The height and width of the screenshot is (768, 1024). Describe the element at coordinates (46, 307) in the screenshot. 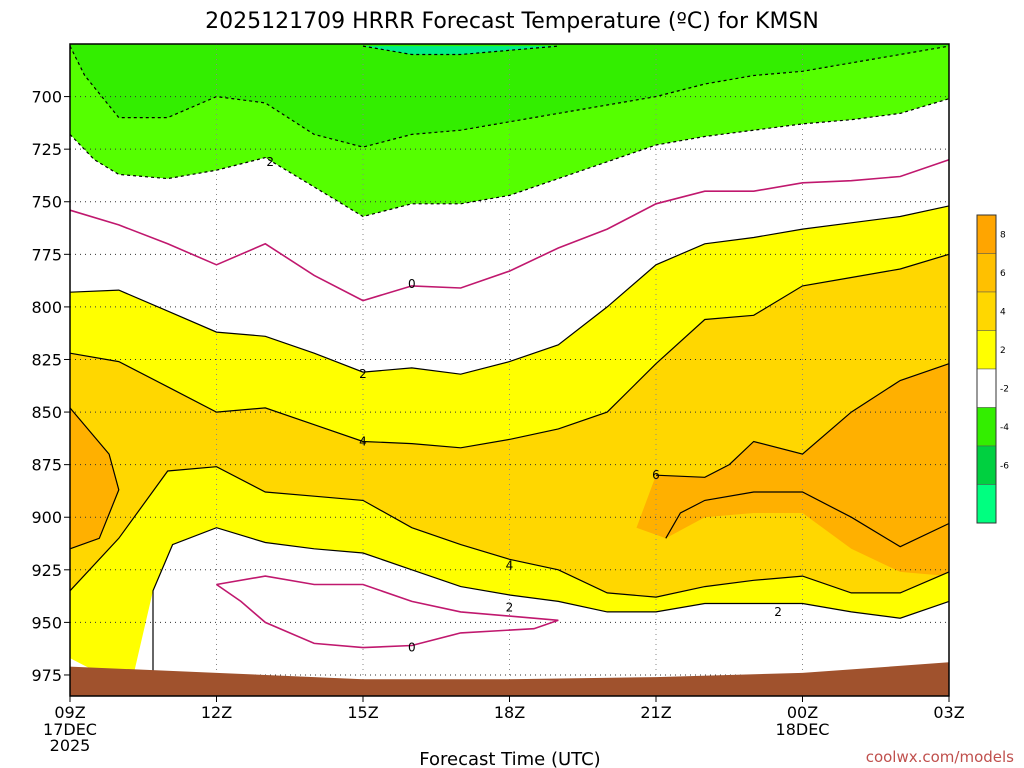

I see `y-tick-label: 800` at that location.